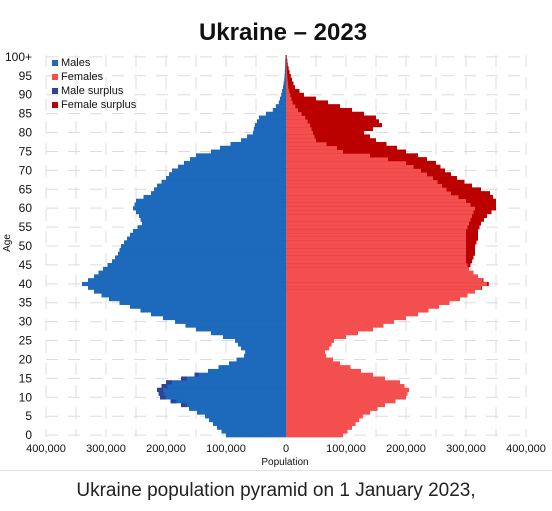 The width and height of the screenshot is (552, 511). I want to click on age-tick-label: 55, so click(26, 227).